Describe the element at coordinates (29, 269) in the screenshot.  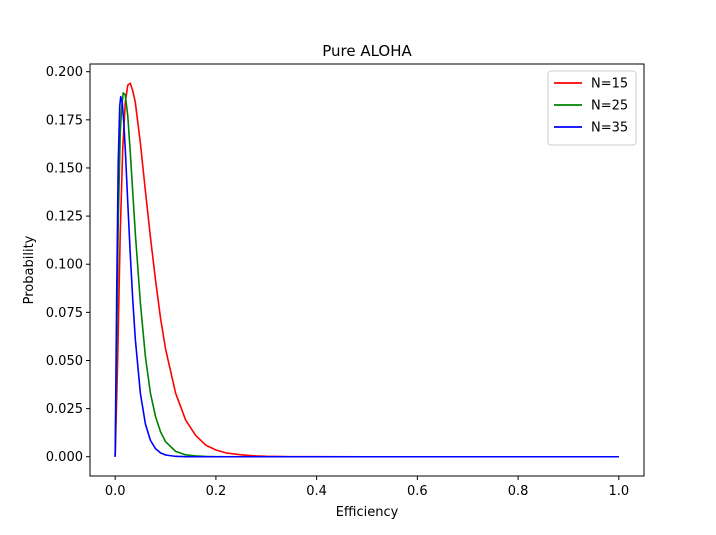
I see `y-axis-label: Probability` at that location.